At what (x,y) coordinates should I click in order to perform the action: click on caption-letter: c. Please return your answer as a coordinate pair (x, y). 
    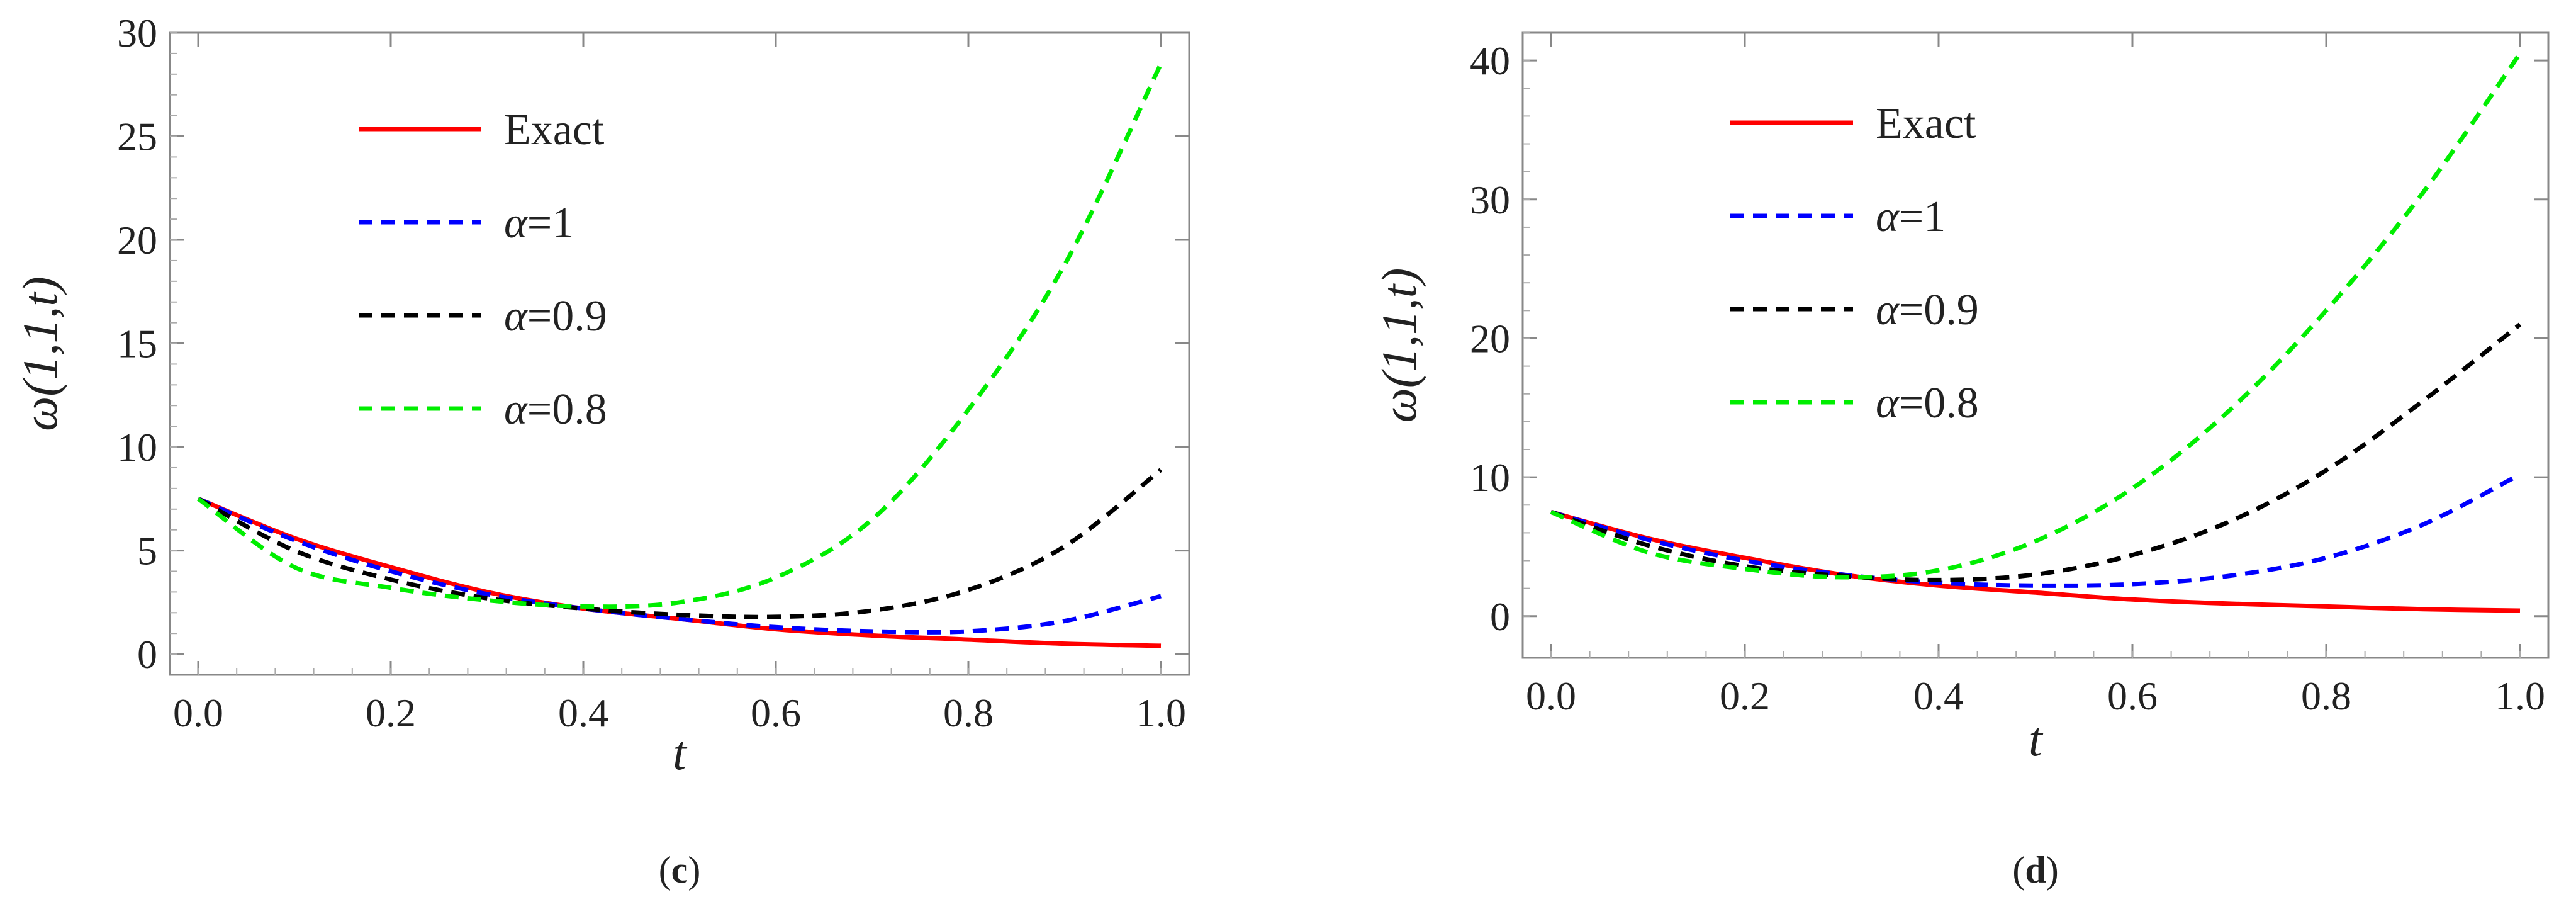
    Looking at the image, I should click on (679, 870).